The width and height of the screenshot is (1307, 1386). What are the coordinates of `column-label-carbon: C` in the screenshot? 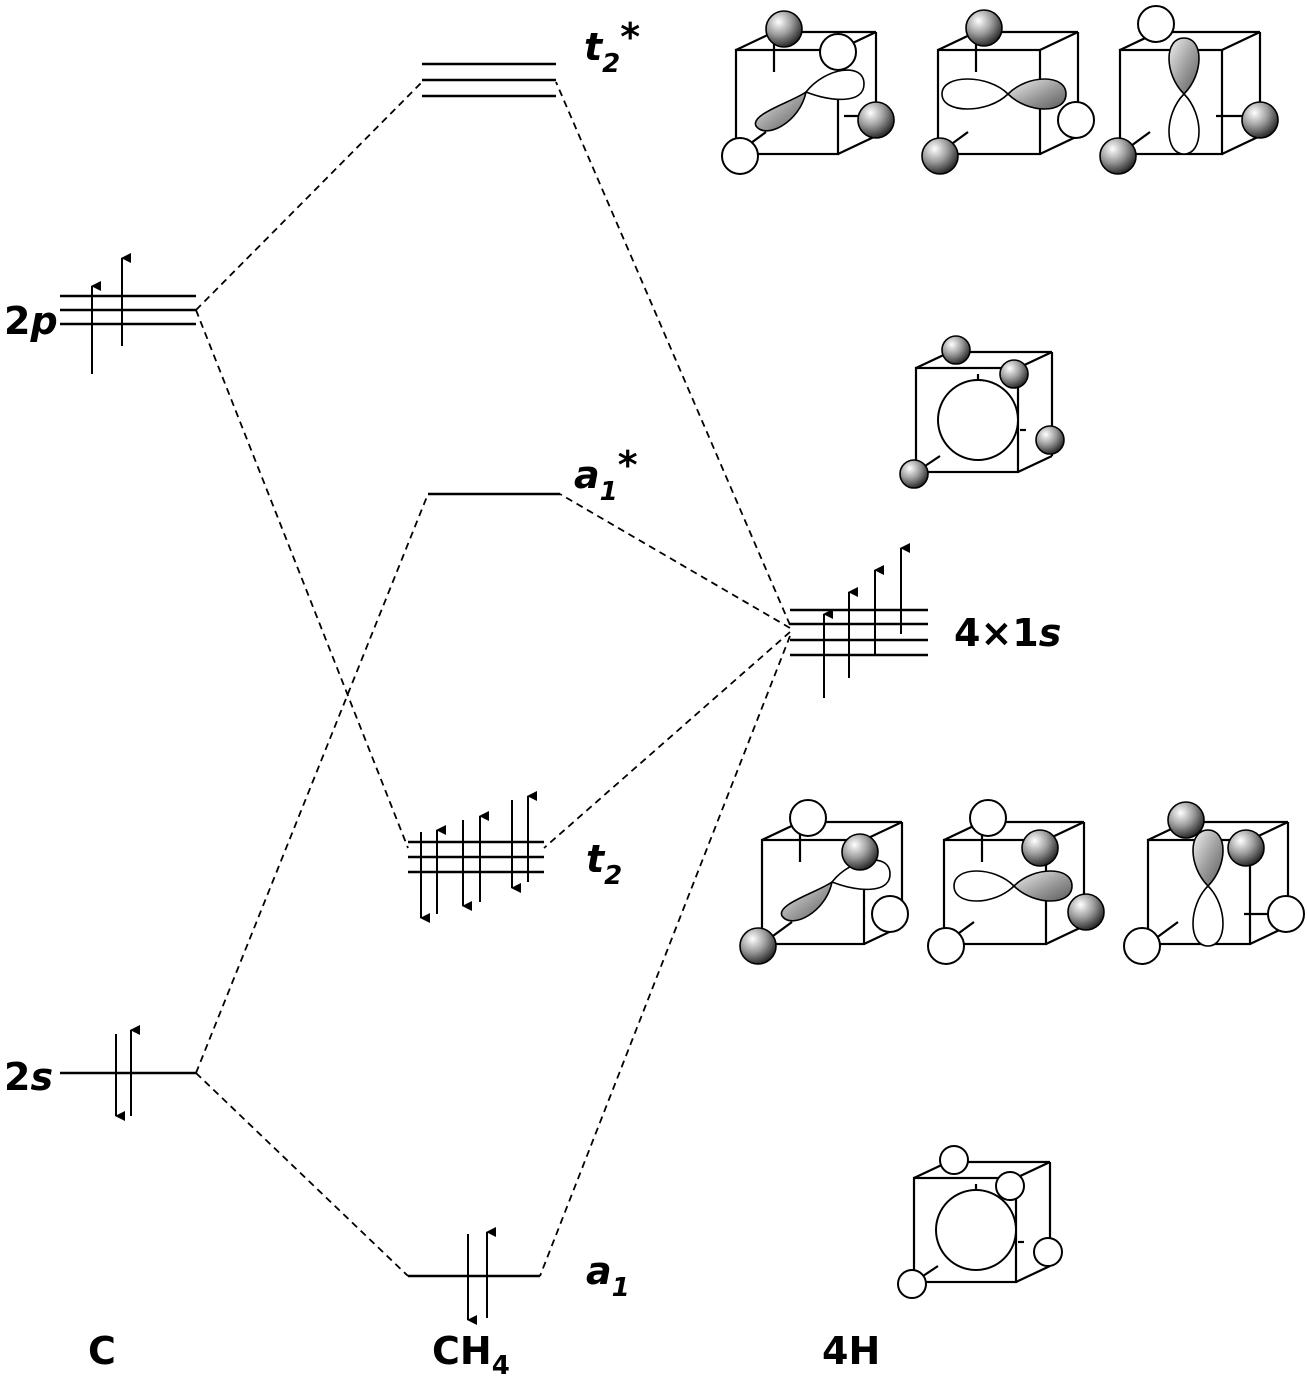 It's located at (102, 1351).